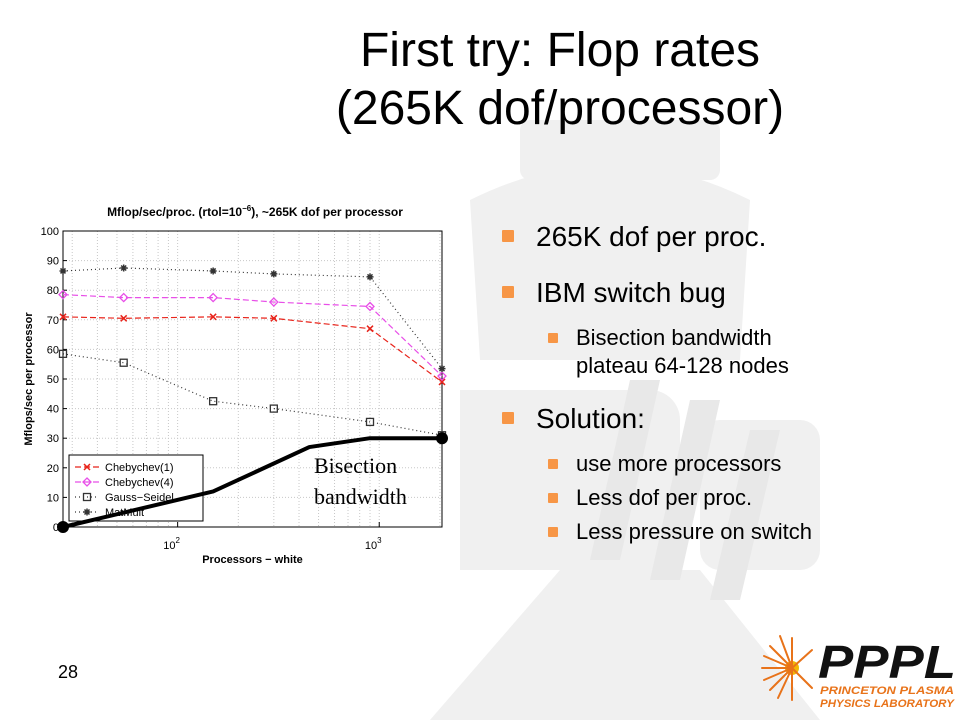  Describe the element at coordinates (139, 498) in the screenshot. I see `legend-label: Gauss−Seidel` at that location.